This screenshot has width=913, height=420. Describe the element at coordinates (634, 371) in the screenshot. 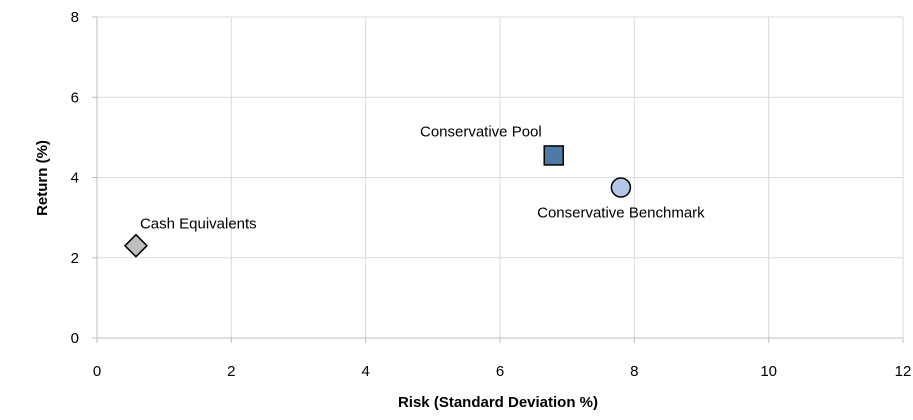

I see `x-tick-label: 8` at that location.